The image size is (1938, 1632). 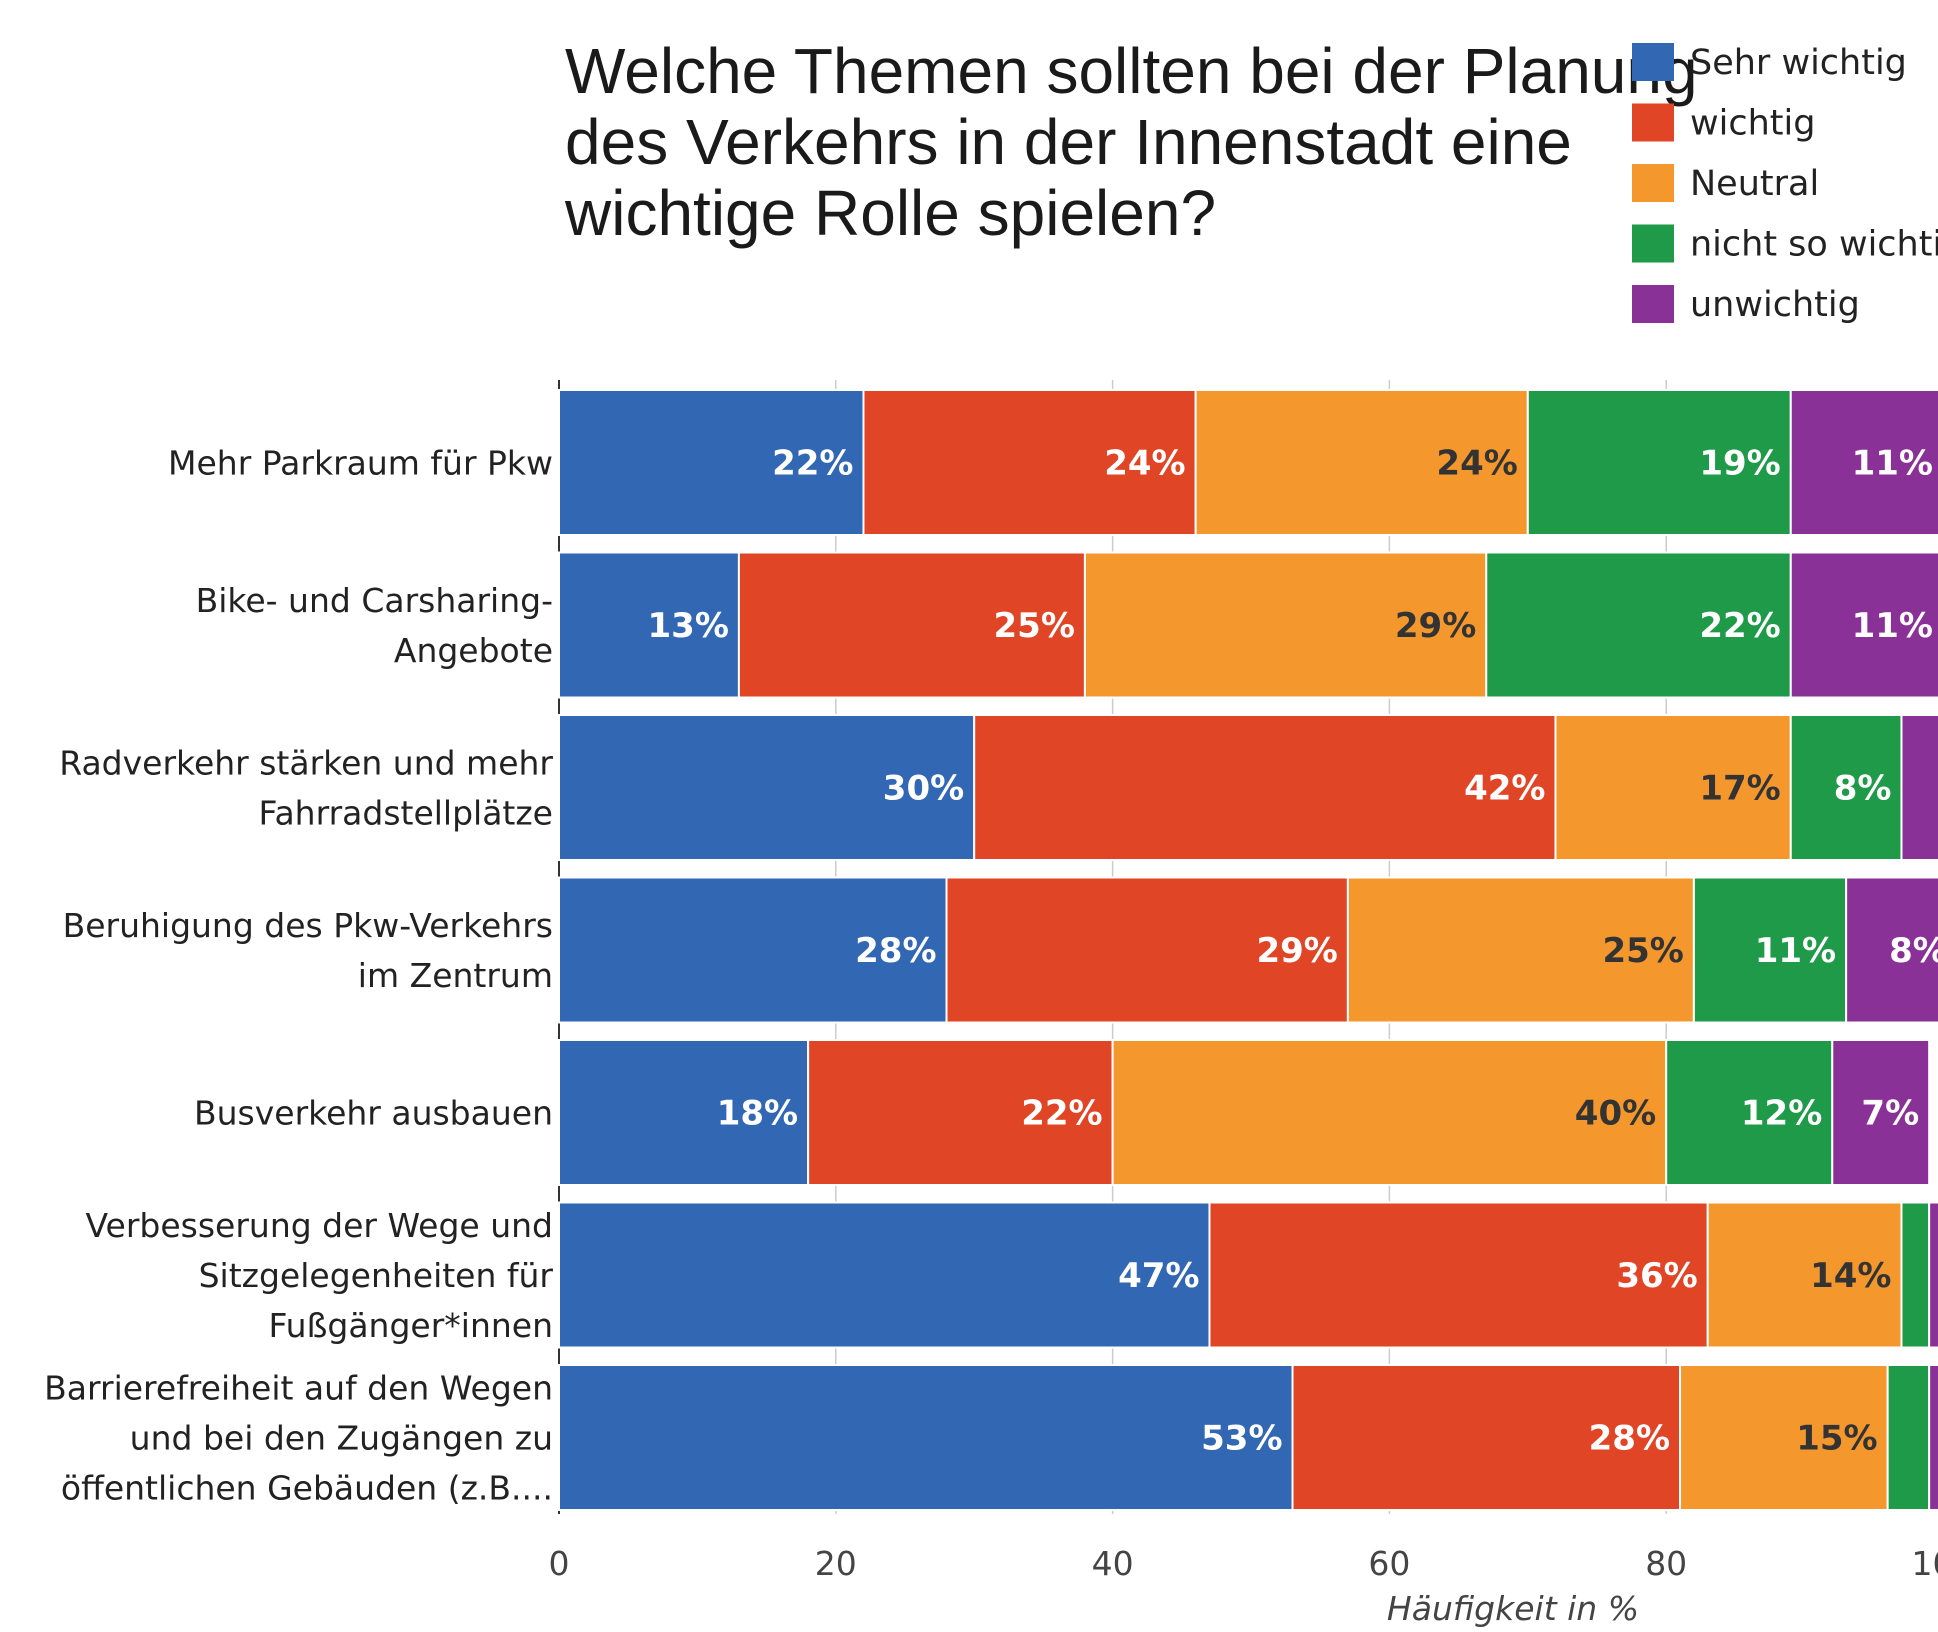 What do you see at coordinates (559, 1563) in the screenshot?
I see `x-tick-label: 0` at bounding box center [559, 1563].